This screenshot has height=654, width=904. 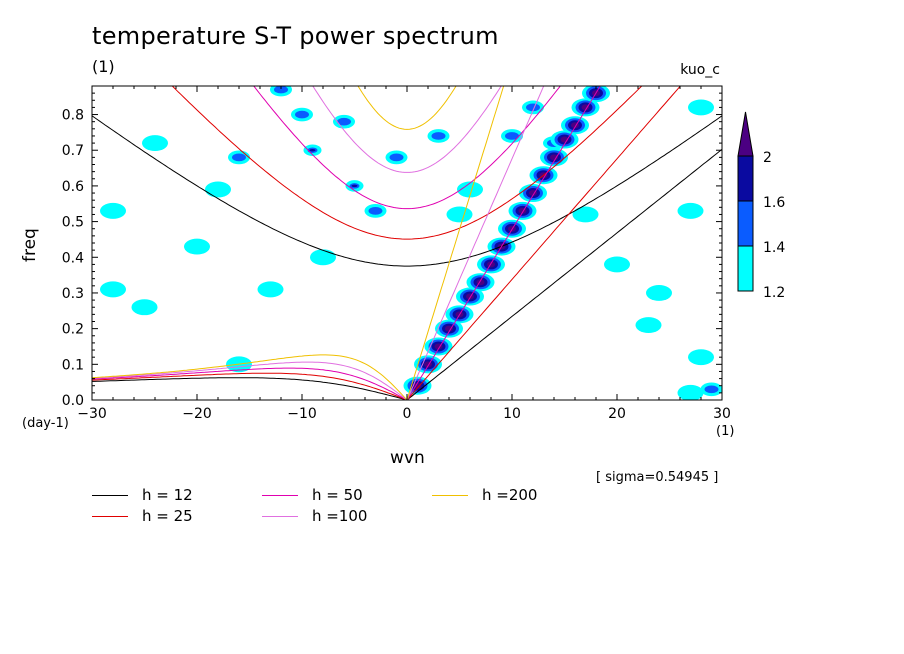 I want to click on y-tick-label: 0.8, so click(x=73, y=116).